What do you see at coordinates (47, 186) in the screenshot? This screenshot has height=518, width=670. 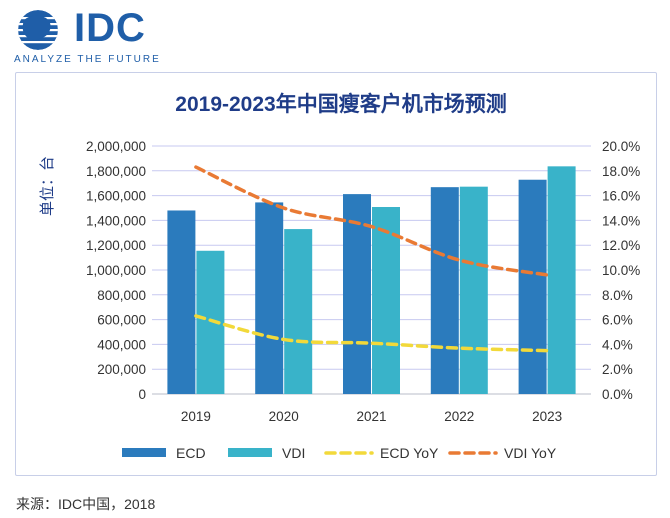 I see `y-axis-label: 单位：台` at bounding box center [47, 186].